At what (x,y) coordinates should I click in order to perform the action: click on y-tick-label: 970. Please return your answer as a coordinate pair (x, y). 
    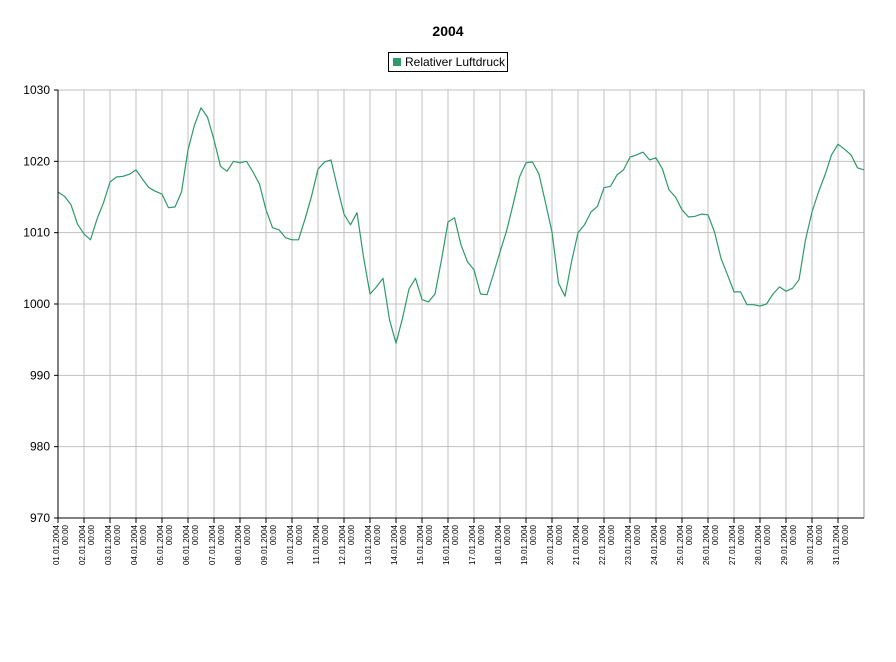
    Looking at the image, I should click on (40, 518).